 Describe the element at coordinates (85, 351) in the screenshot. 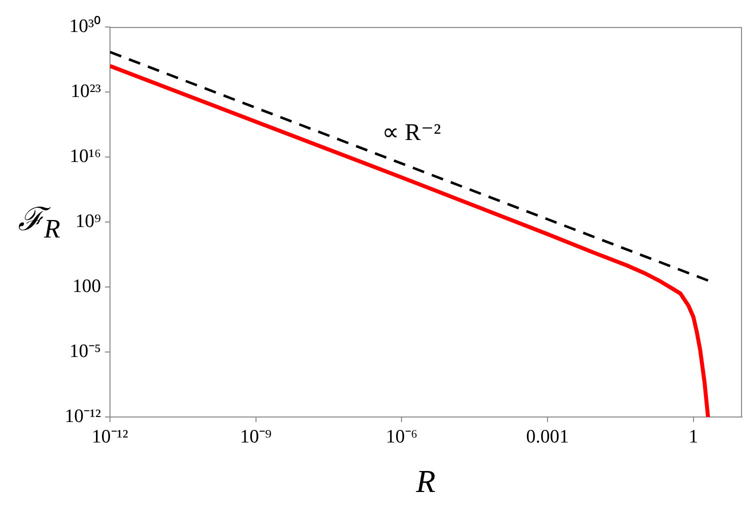

I see `y-tick-label: 10⁻⁵` at that location.